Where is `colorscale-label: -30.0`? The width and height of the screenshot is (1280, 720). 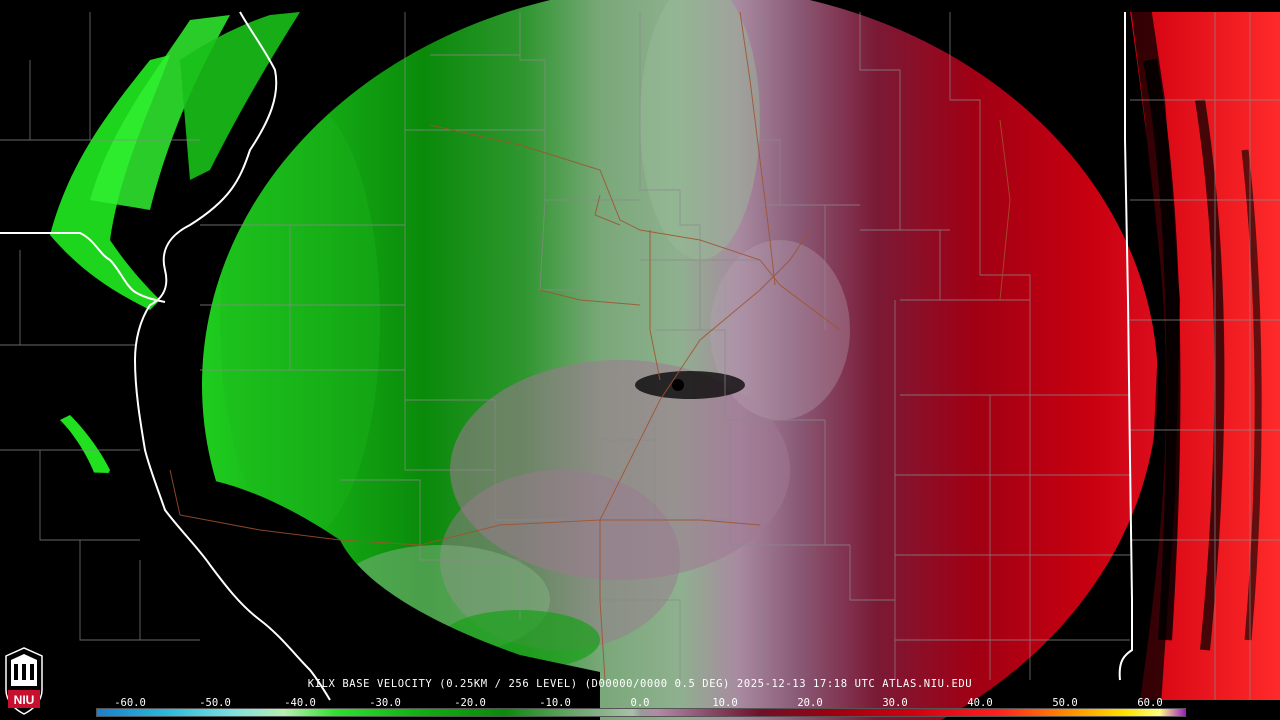 colorscale-label: -30.0 is located at coordinates (385, 703).